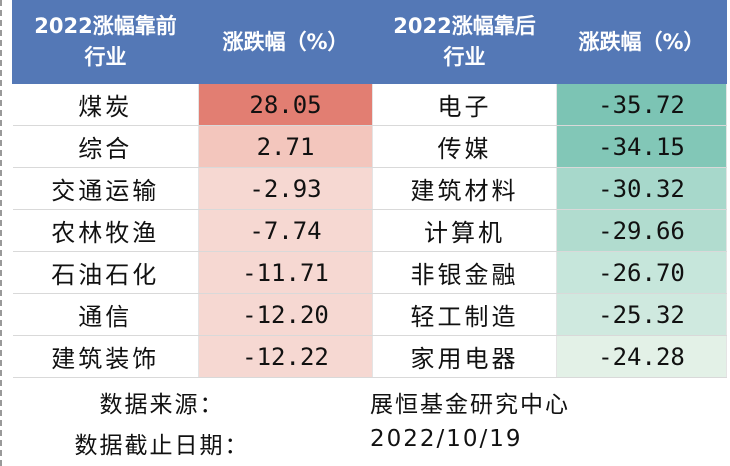 Image resolution: width=730 pixels, height=466 pixels. I want to click on source-label: 数据来源：, so click(162, 405).